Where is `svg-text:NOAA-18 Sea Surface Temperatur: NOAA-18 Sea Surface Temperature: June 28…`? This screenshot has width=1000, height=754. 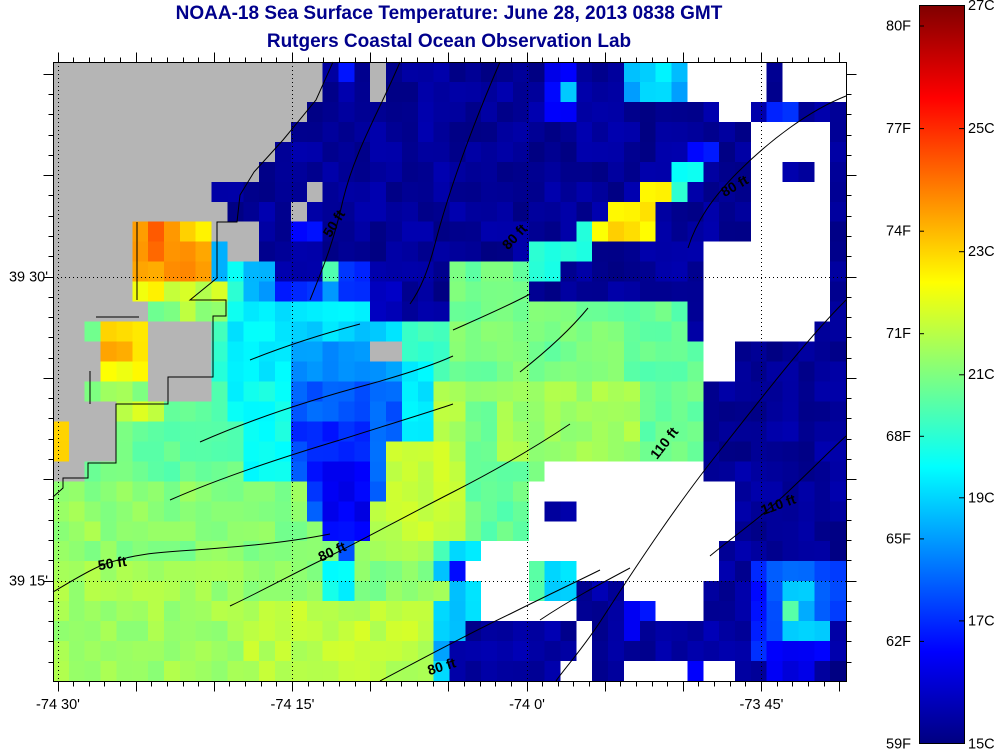 svg-text:NOAA-18 Sea Surface Temperatur: NOAA-18 Sea Surface Temperature: June 28… is located at coordinates (449, 13).